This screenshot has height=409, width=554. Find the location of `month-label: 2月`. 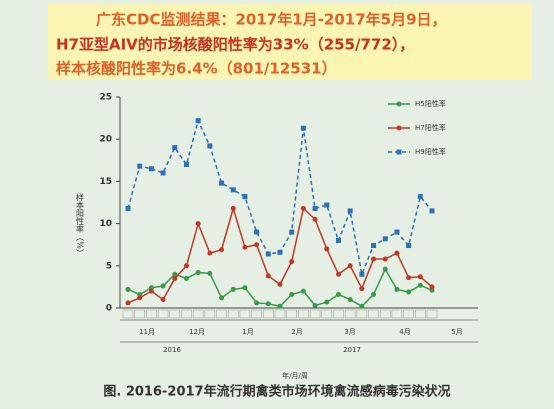

month-label: 2月 is located at coordinates (296, 332).